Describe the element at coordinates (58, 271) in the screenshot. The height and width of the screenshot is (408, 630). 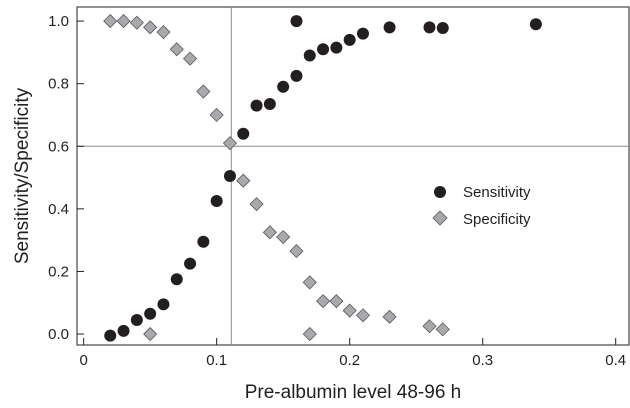
I see `y-tick-label: 0.2` at that location.